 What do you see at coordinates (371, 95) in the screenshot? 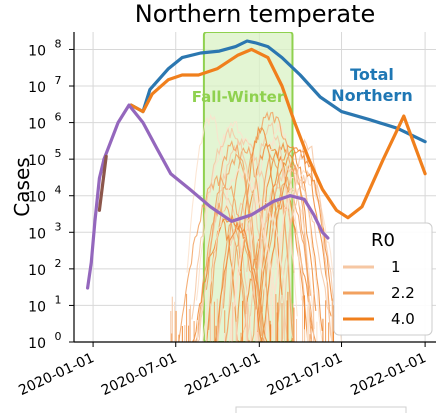
I see `total-northern-label: Northern` at bounding box center [371, 95].